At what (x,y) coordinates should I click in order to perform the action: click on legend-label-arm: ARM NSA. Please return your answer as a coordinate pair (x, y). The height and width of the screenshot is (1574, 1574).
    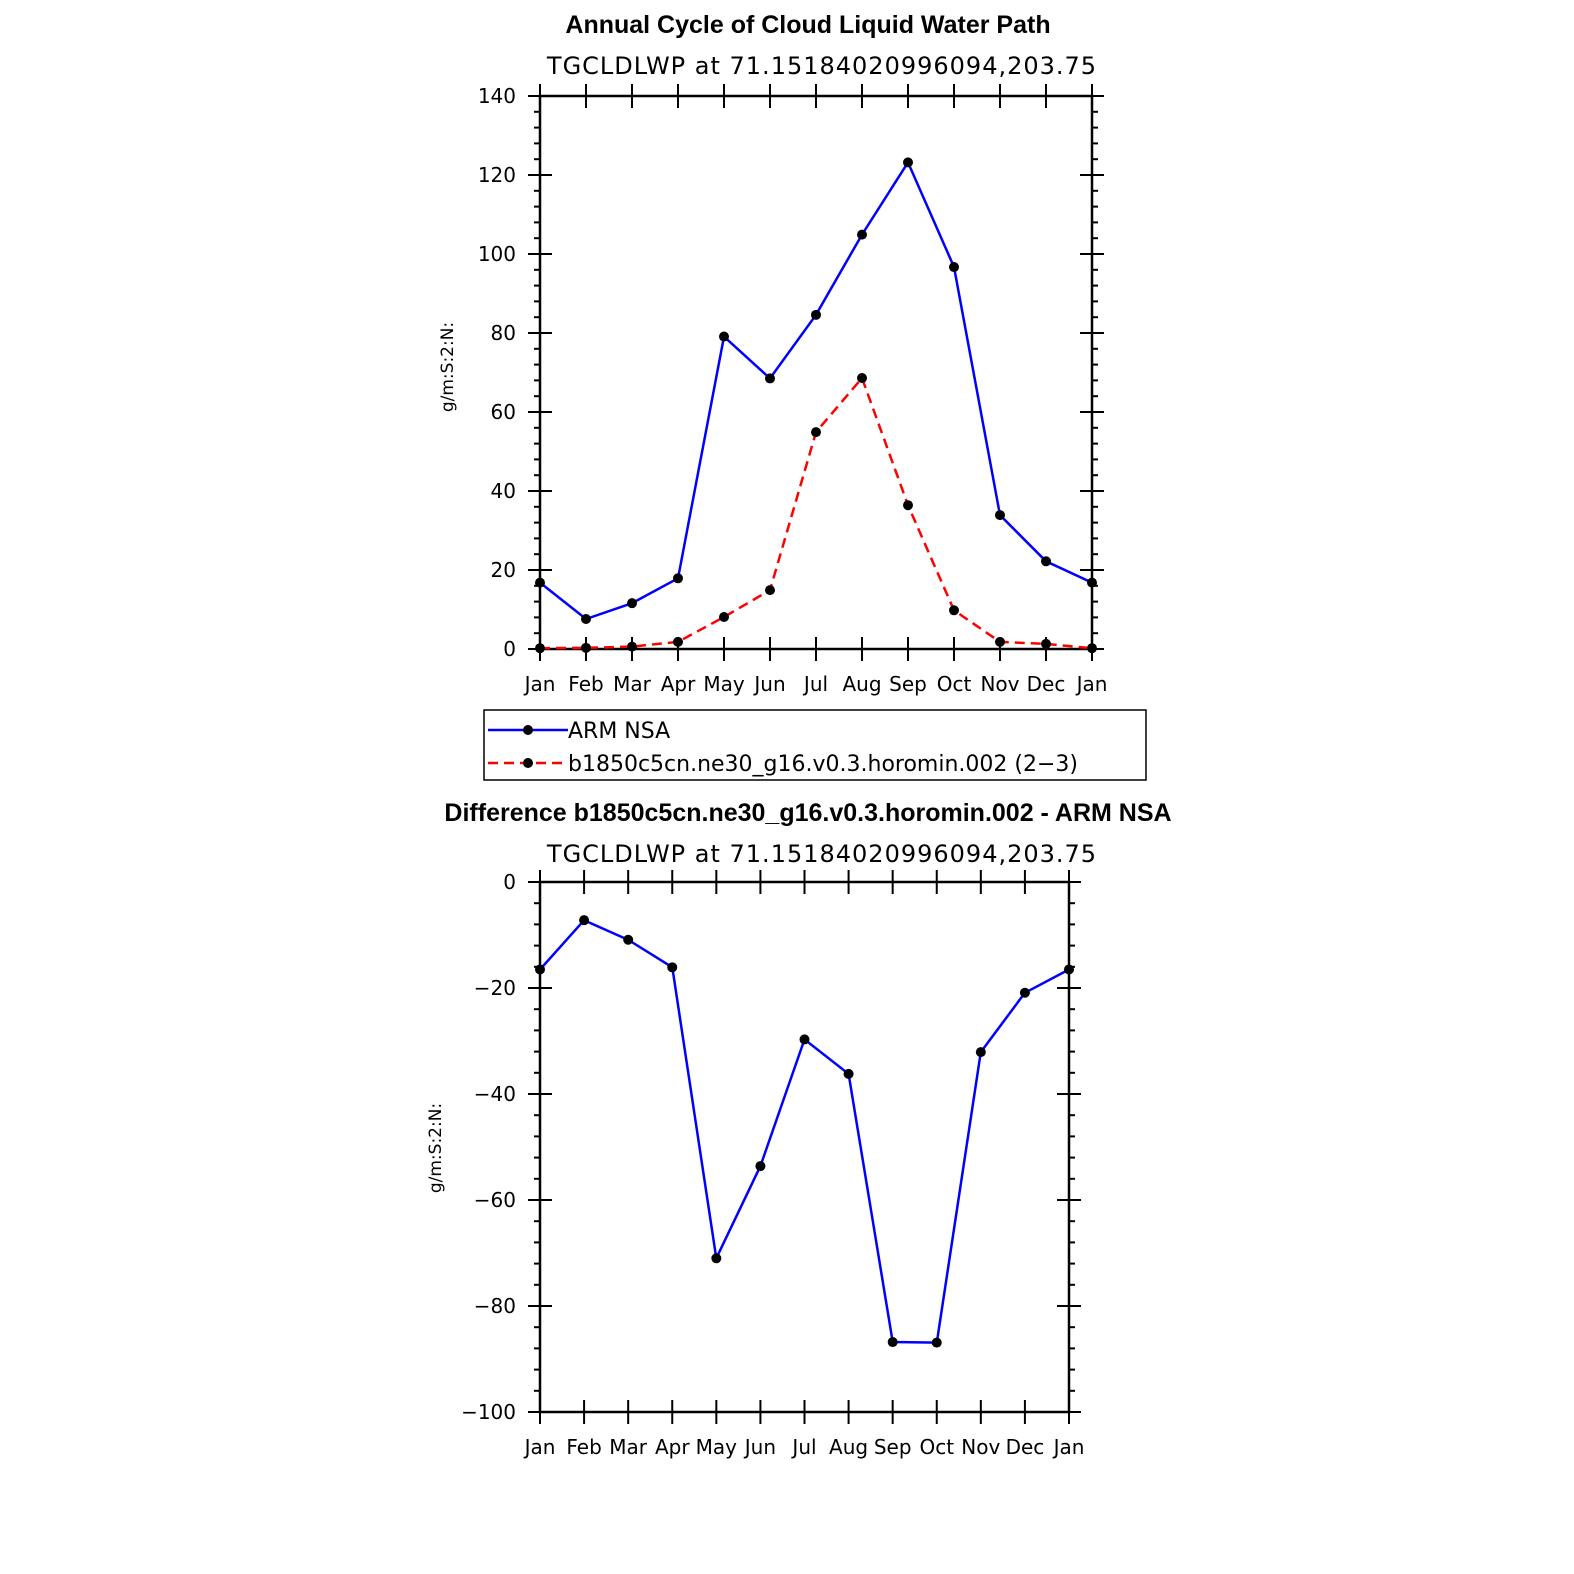
    Looking at the image, I should click on (619, 731).